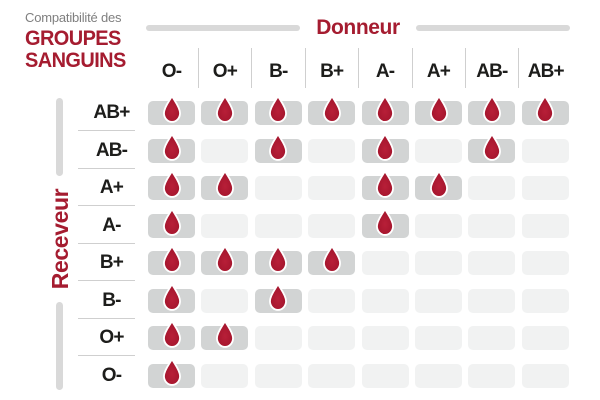 The width and height of the screenshot is (600, 400). Describe the element at coordinates (332, 300) in the screenshot. I see `cell-B--from-B+` at that location.